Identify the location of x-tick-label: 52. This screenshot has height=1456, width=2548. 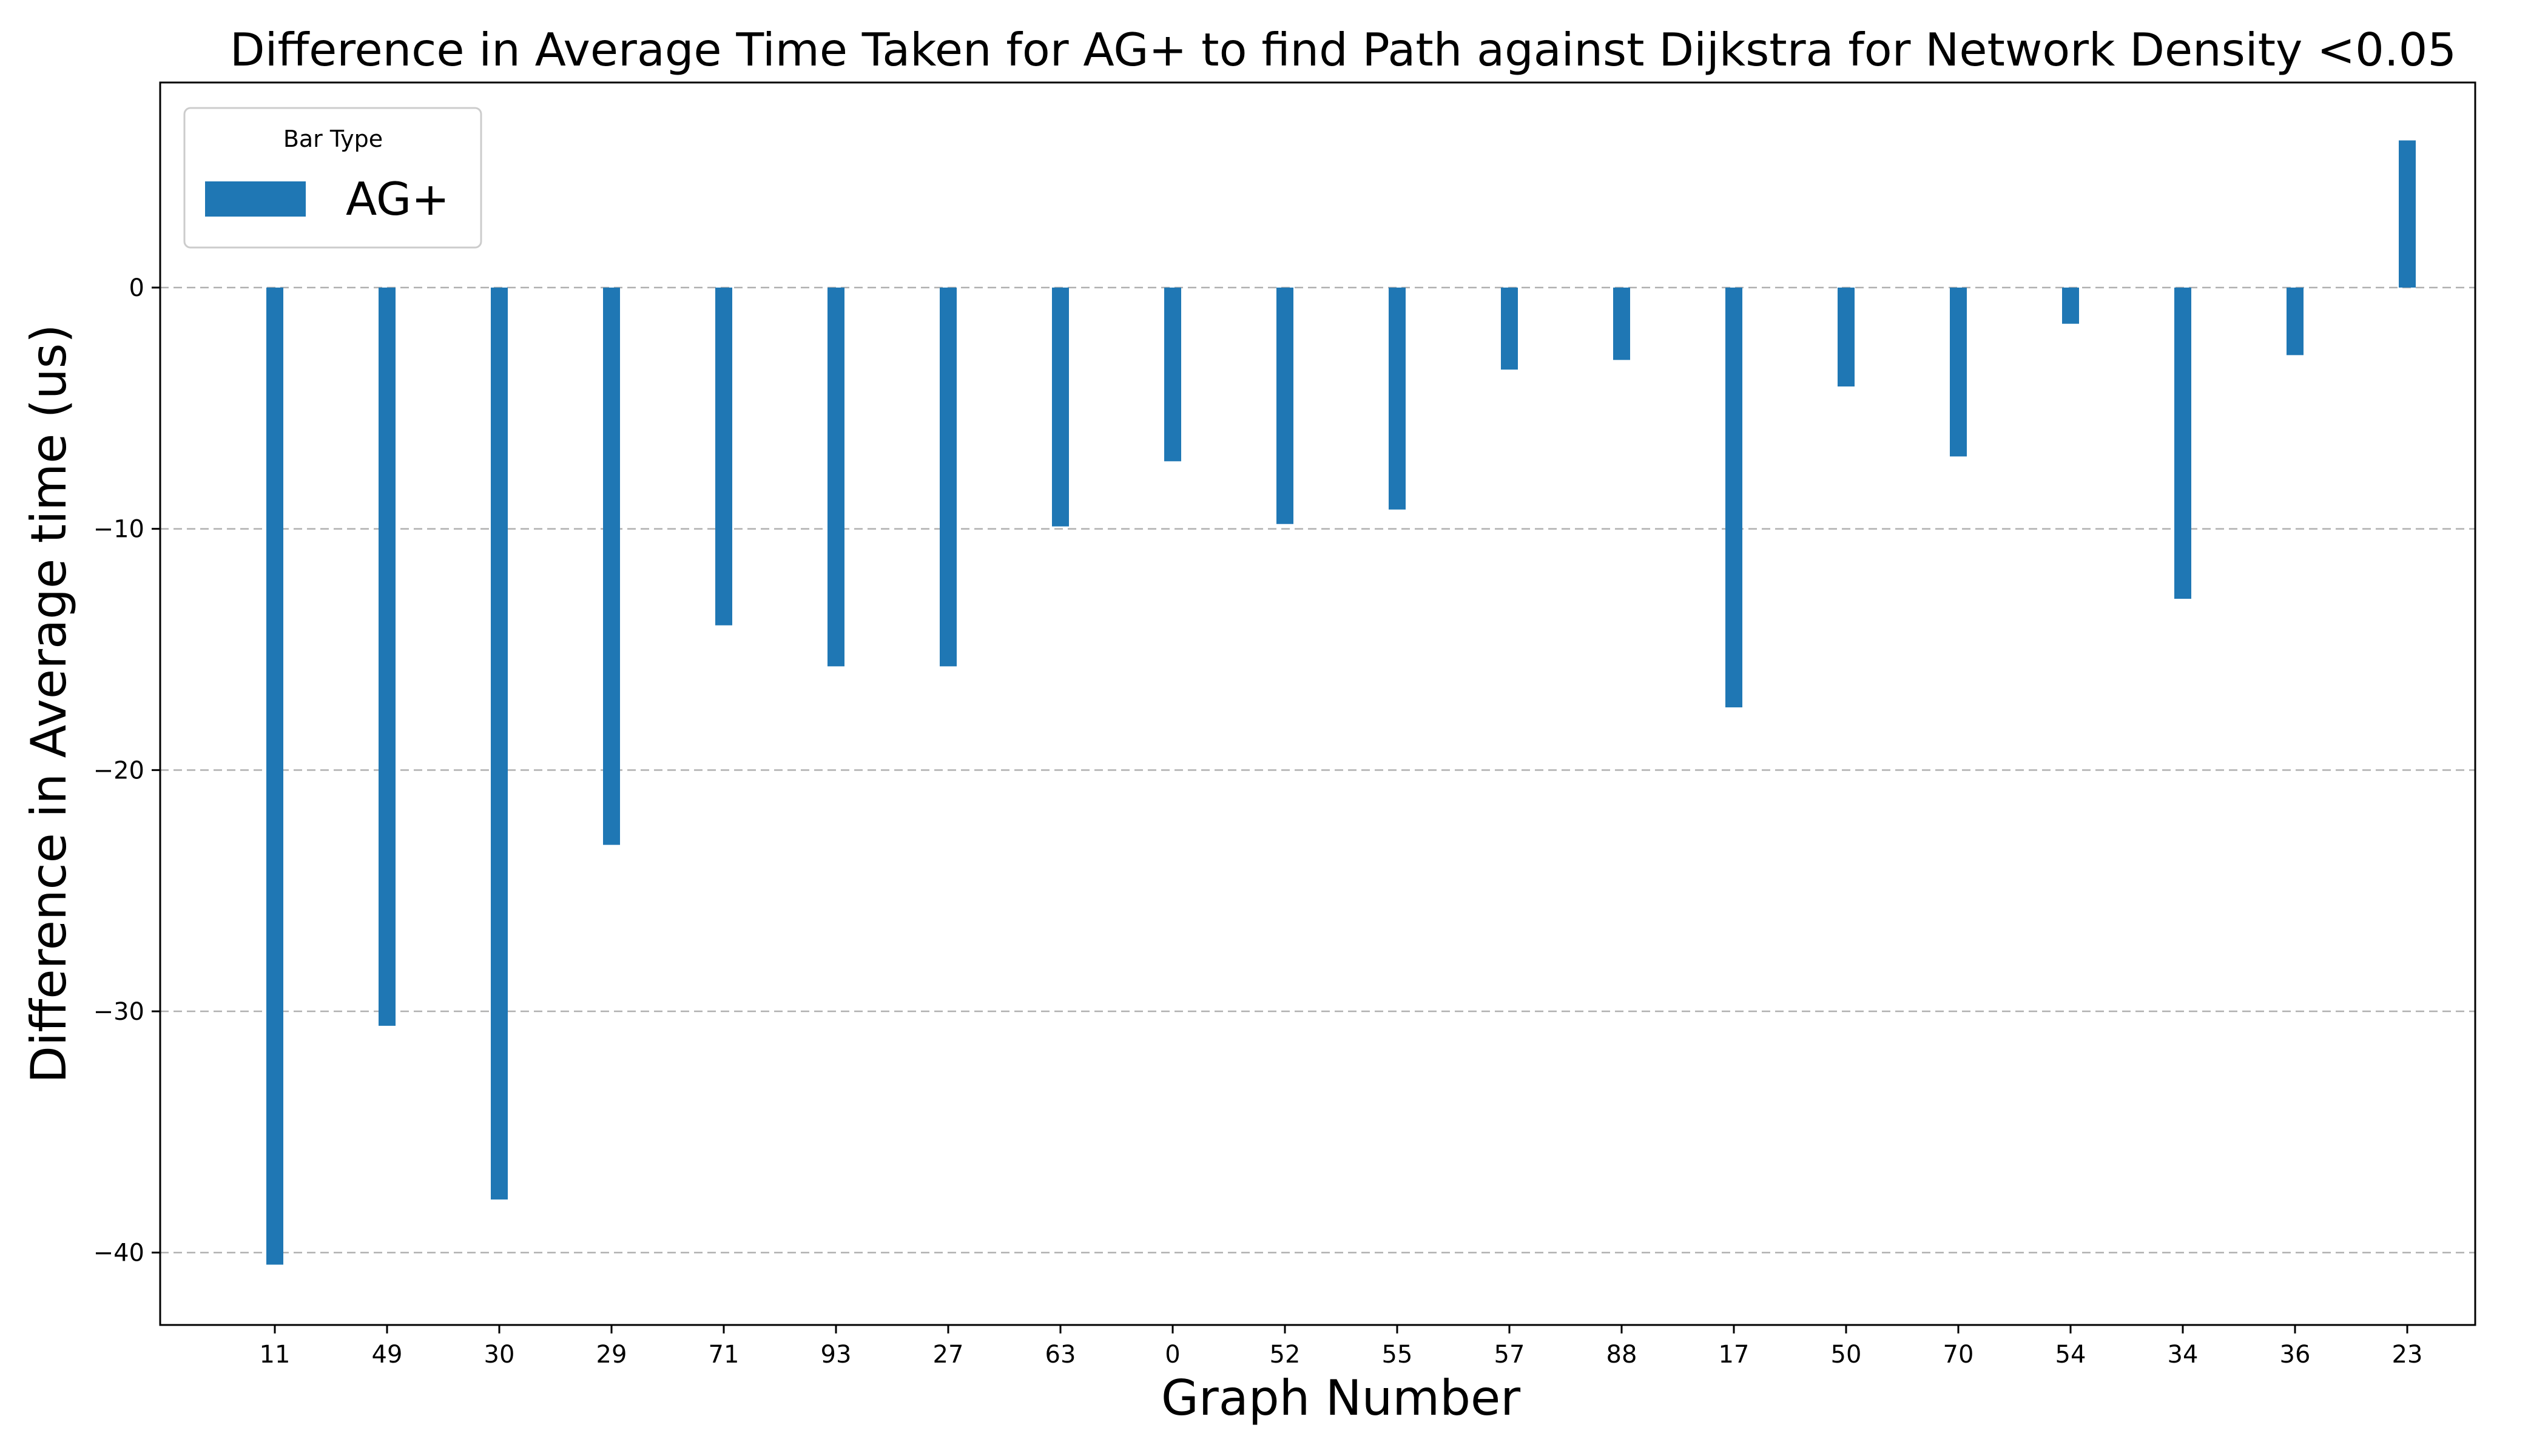
(1285, 1355).